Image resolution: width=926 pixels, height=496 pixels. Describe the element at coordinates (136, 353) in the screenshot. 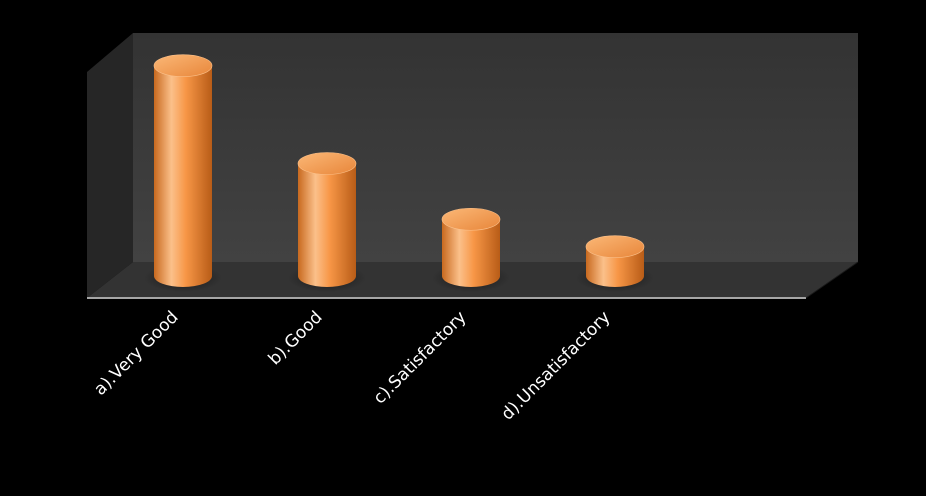

I see `category-label: a).Very Good` at that location.